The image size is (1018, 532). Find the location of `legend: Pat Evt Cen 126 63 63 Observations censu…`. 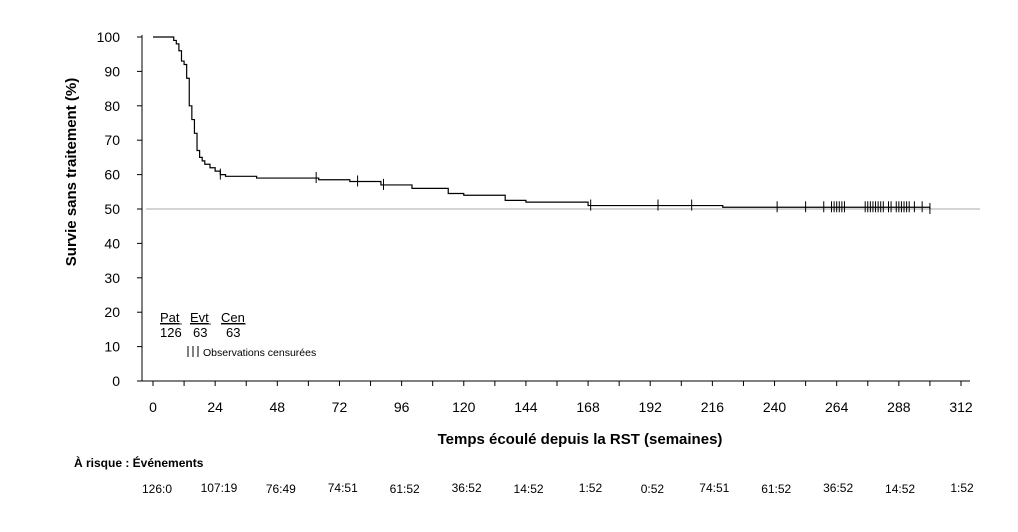

legend: Pat Evt Cen 126 63 63 Observations censu… is located at coordinates (238, 334).